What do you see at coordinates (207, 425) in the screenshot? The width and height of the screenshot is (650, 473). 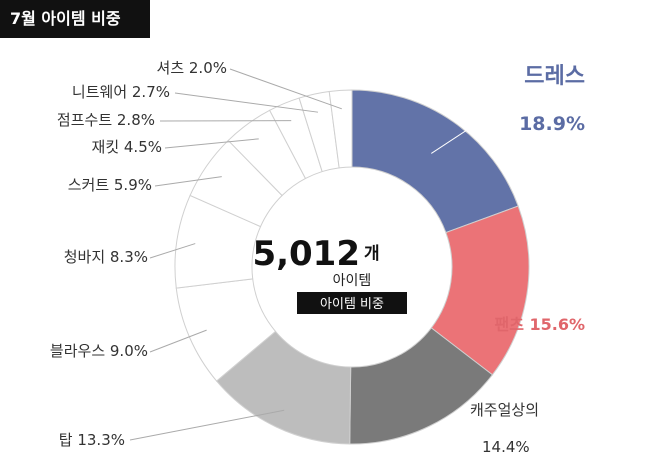 I see `leader-line-top` at bounding box center [207, 425].